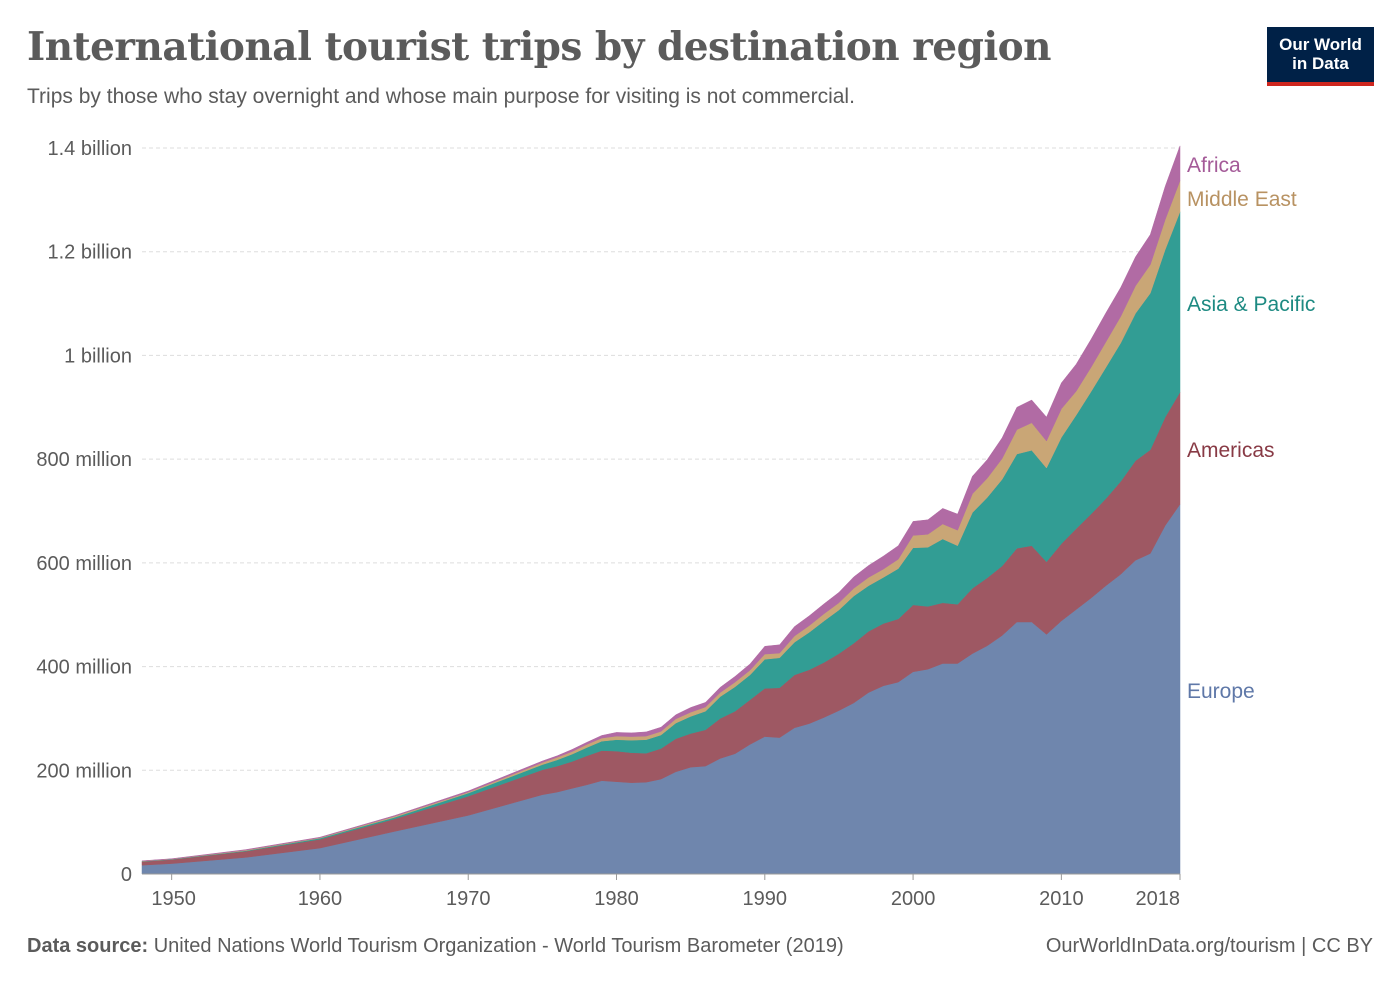 Image resolution: width=1400 pixels, height=988 pixels. What do you see at coordinates (89, 253) in the screenshot?
I see `y-tick-label: 1.2 billion` at bounding box center [89, 253].